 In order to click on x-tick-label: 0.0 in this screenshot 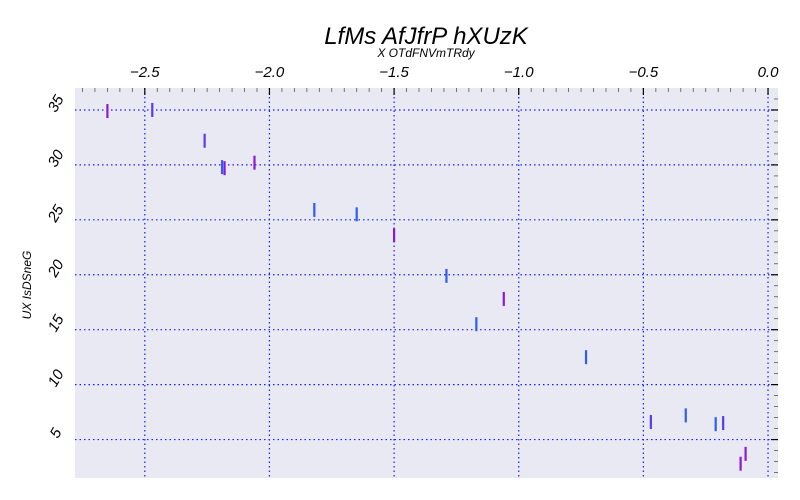, I will do `click(769, 72)`.